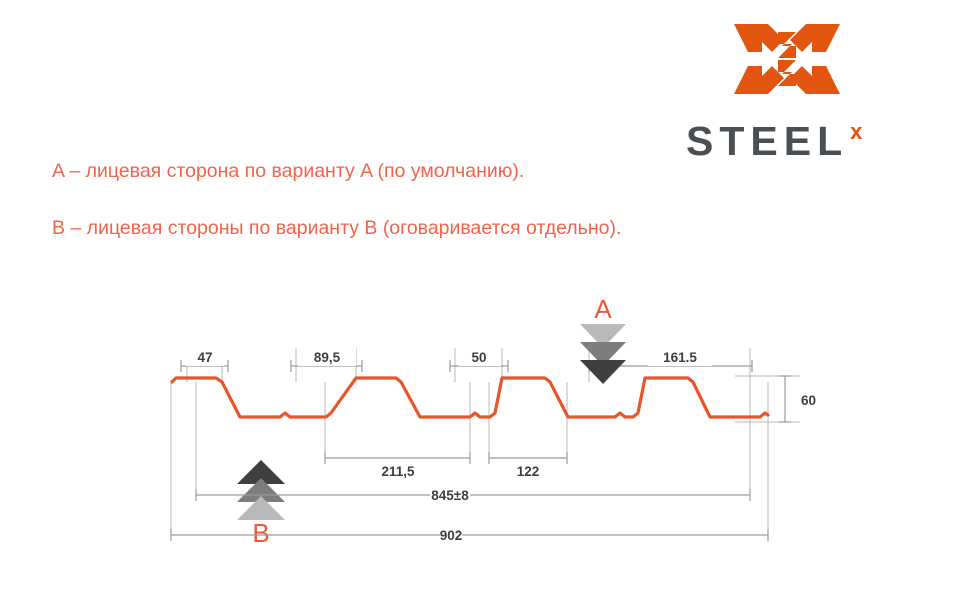 The width and height of the screenshot is (970, 597). I want to click on marker-a: A, so click(603, 339).